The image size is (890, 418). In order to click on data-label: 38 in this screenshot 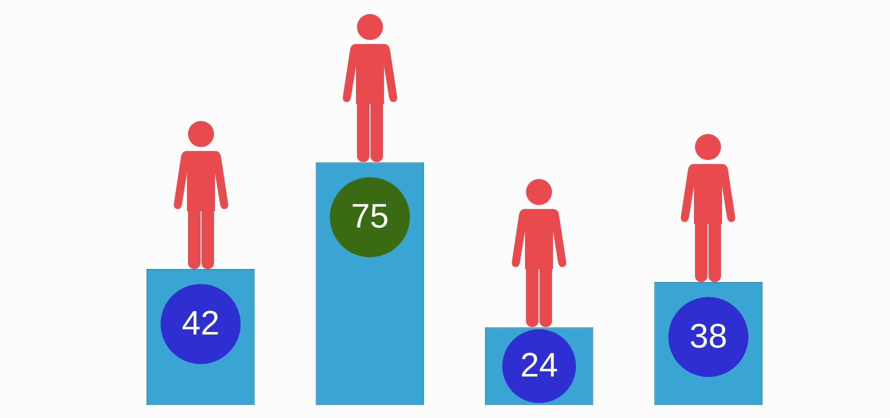, I will do `click(708, 336)`.